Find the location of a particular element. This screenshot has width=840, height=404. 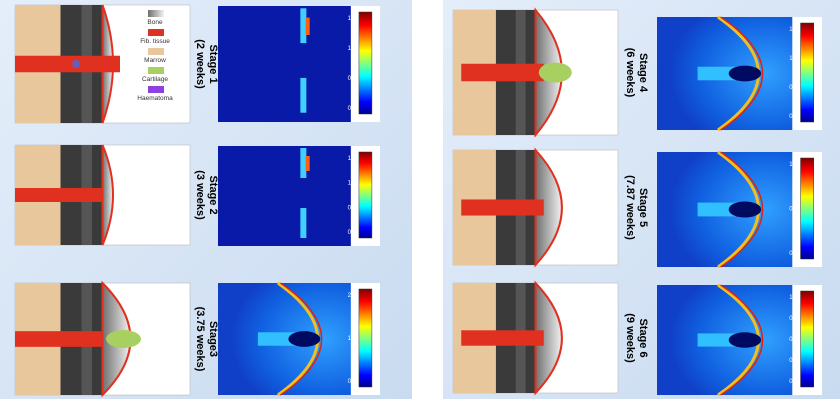

colorbar-tick-label: 2.5 is located at coordinates (352, 296).